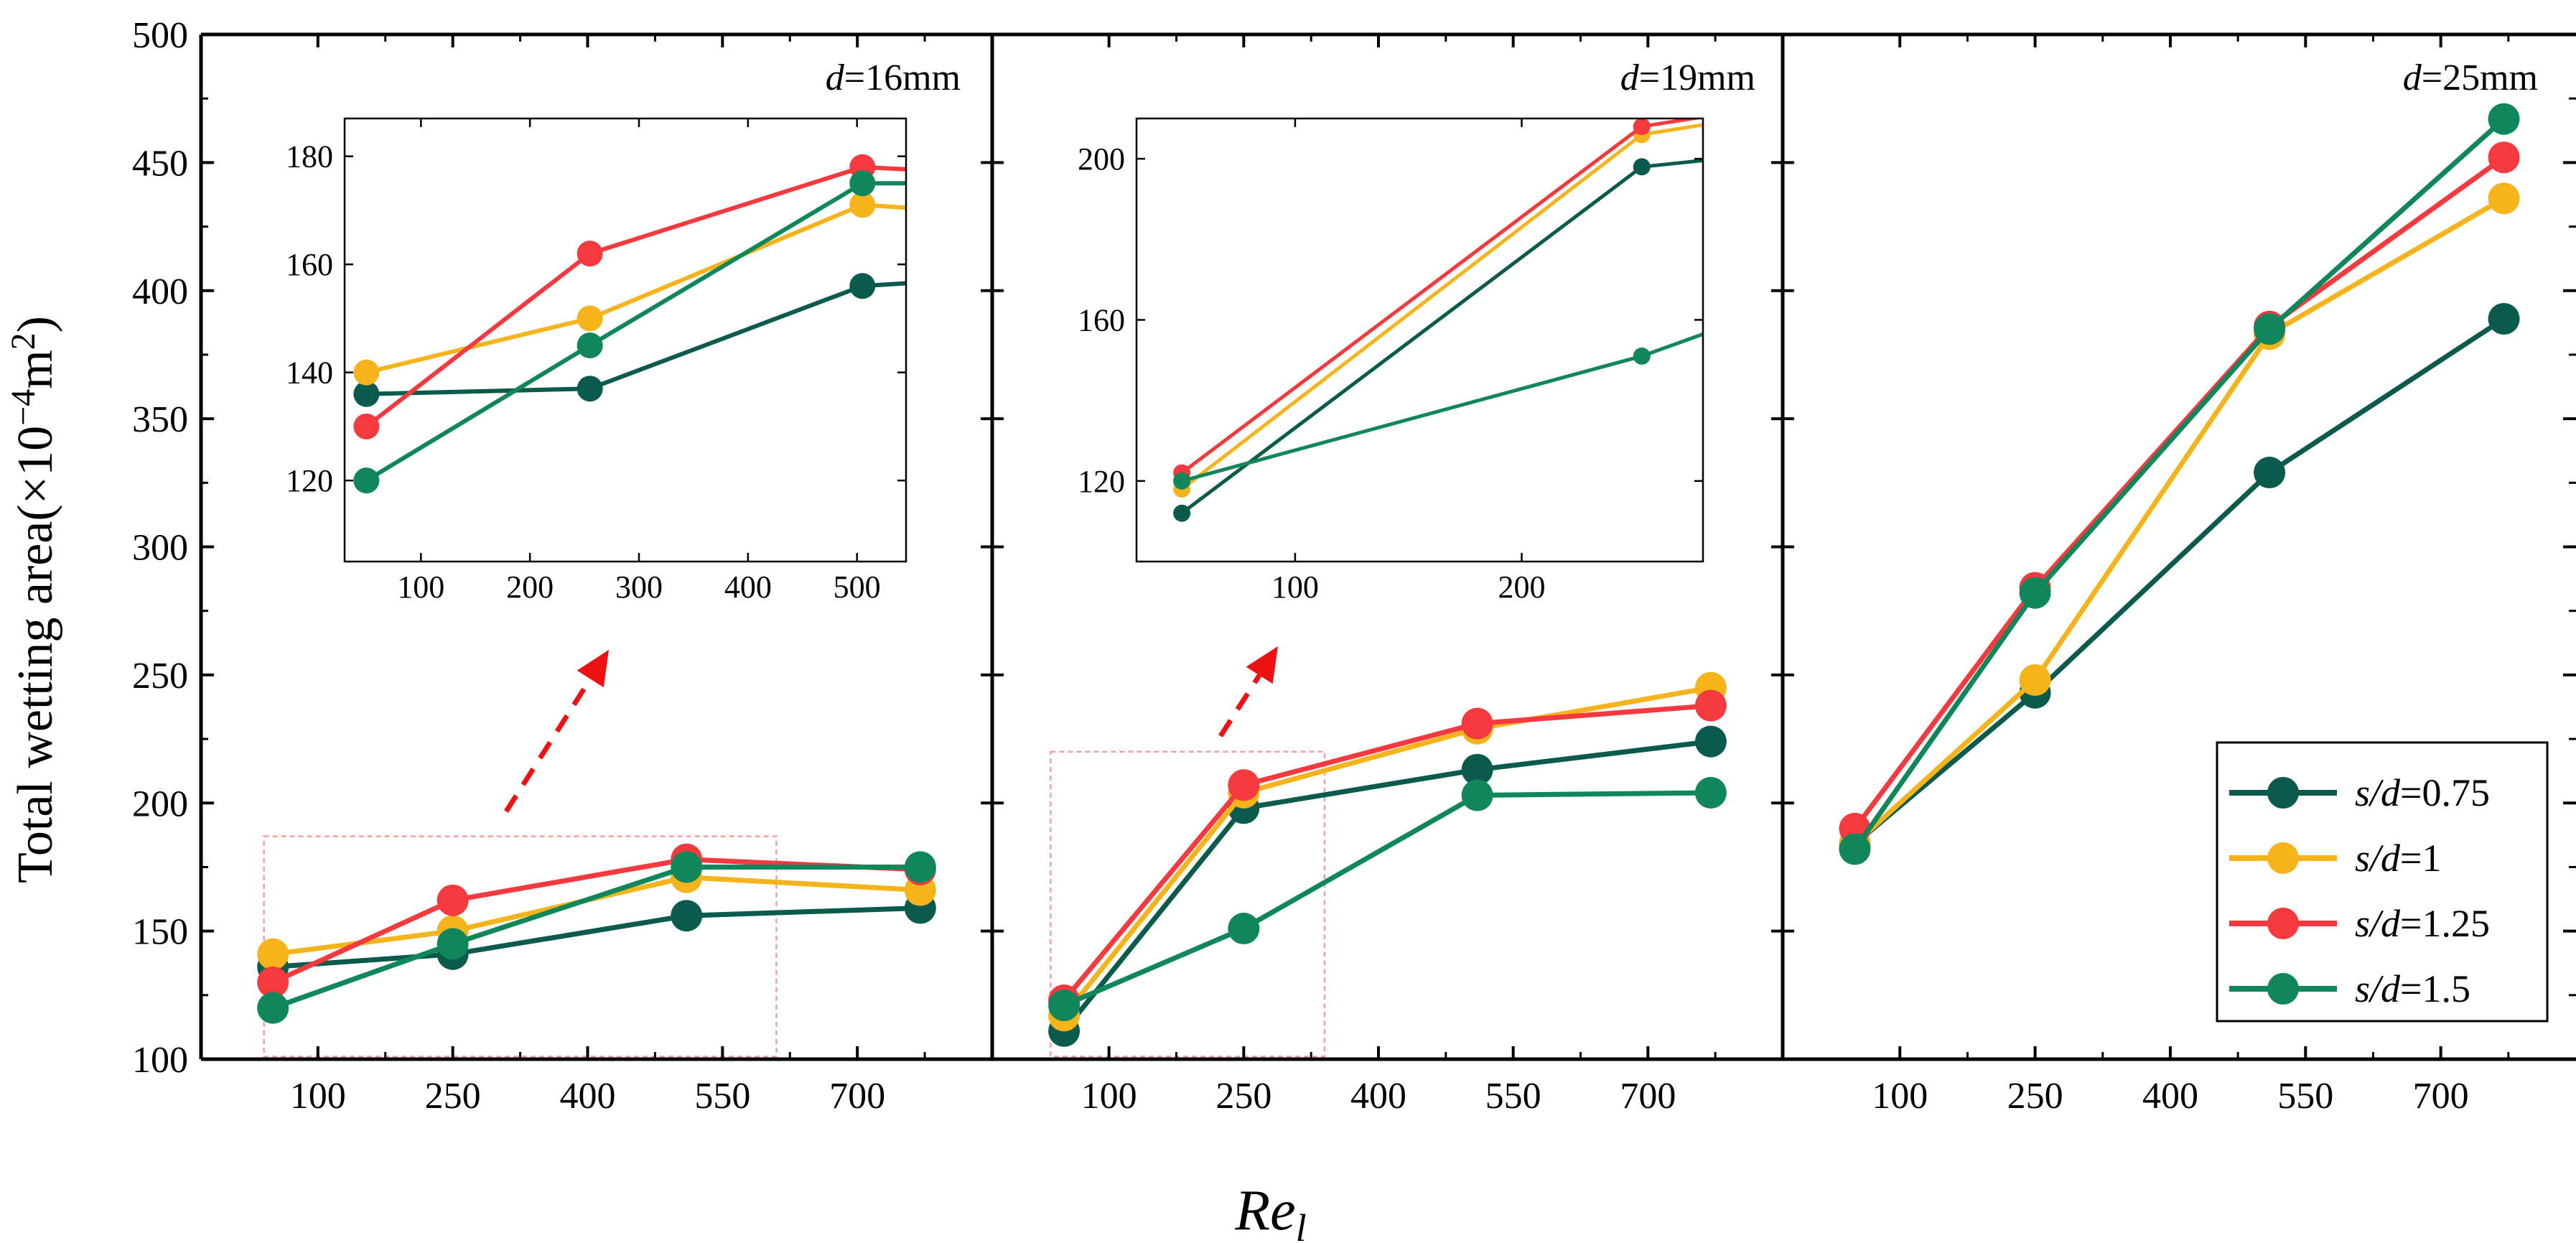 The width and height of the screenshot is (2576, 1243). I want to click on inset-line-p0-s075, so click(636, 338).